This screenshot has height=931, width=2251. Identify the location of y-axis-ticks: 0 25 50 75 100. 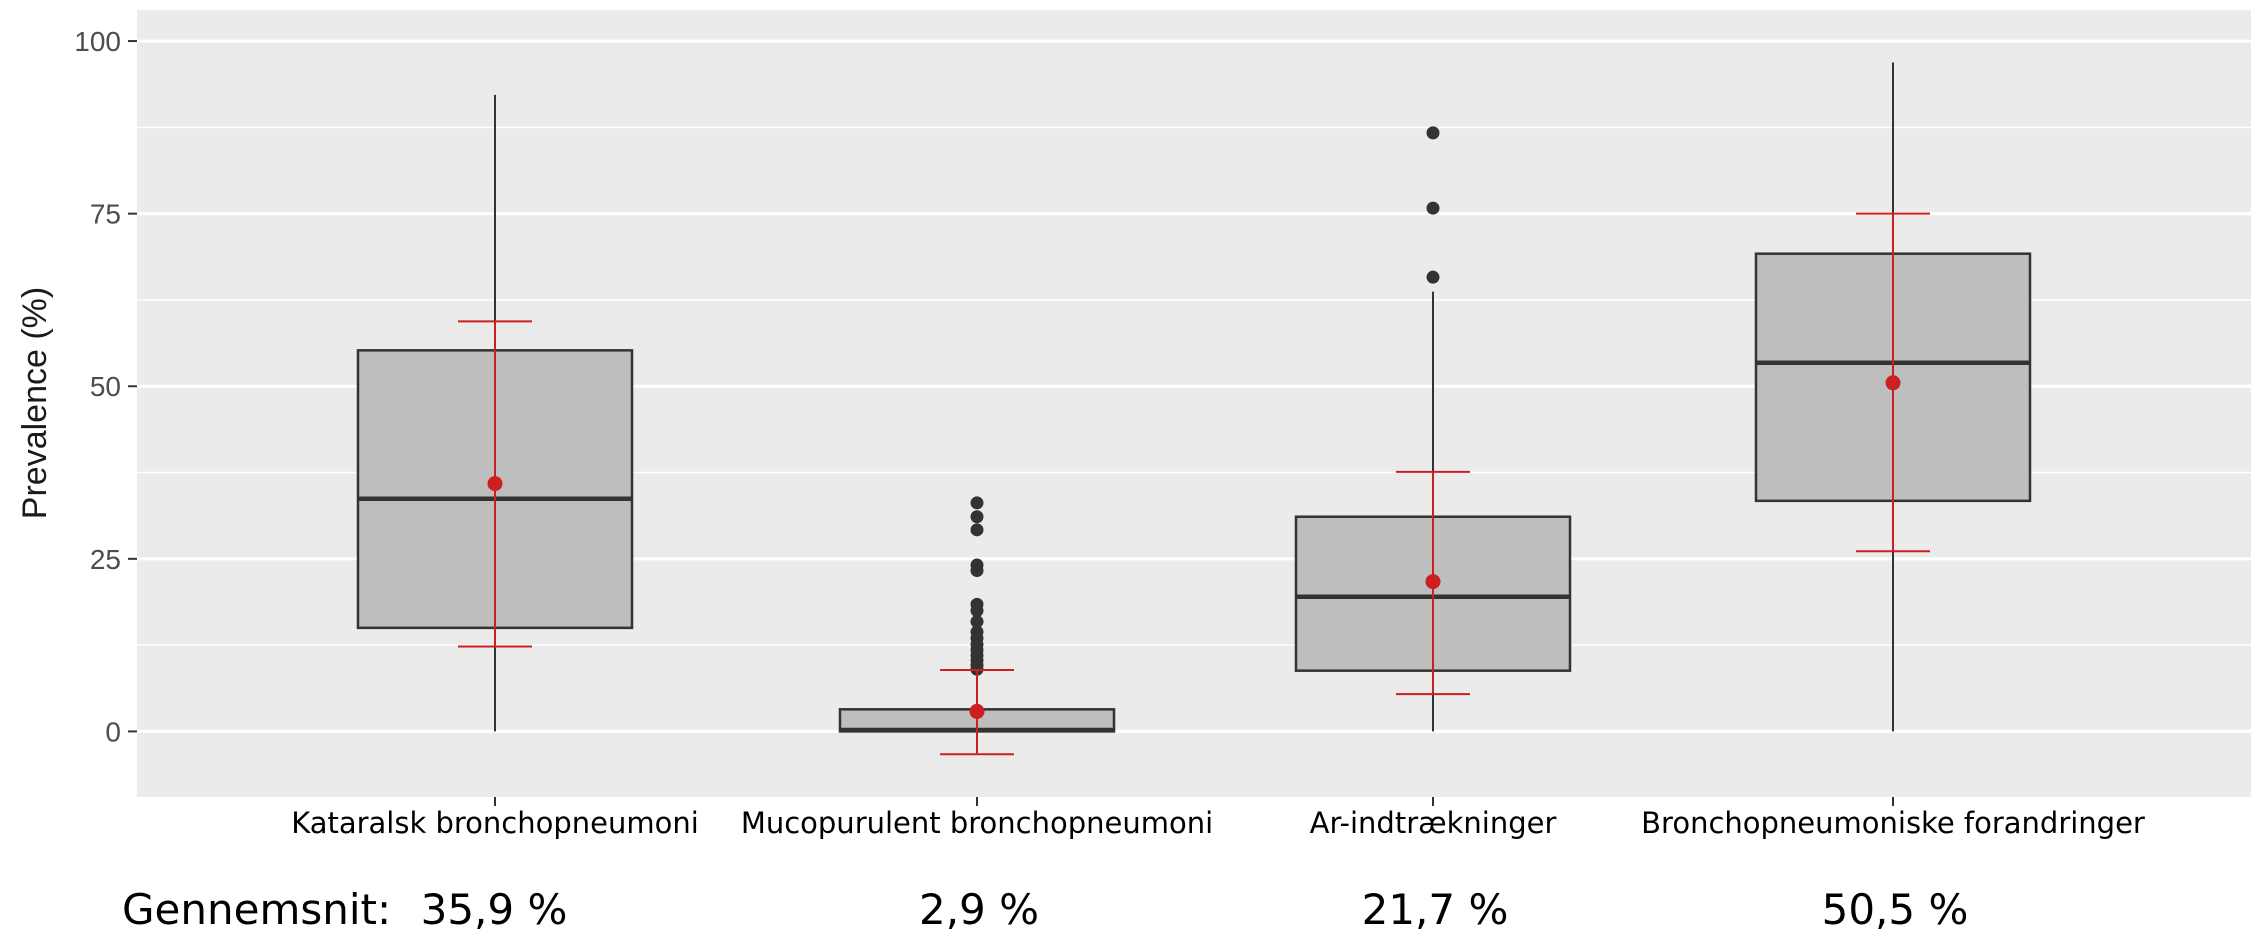
(105, 386).